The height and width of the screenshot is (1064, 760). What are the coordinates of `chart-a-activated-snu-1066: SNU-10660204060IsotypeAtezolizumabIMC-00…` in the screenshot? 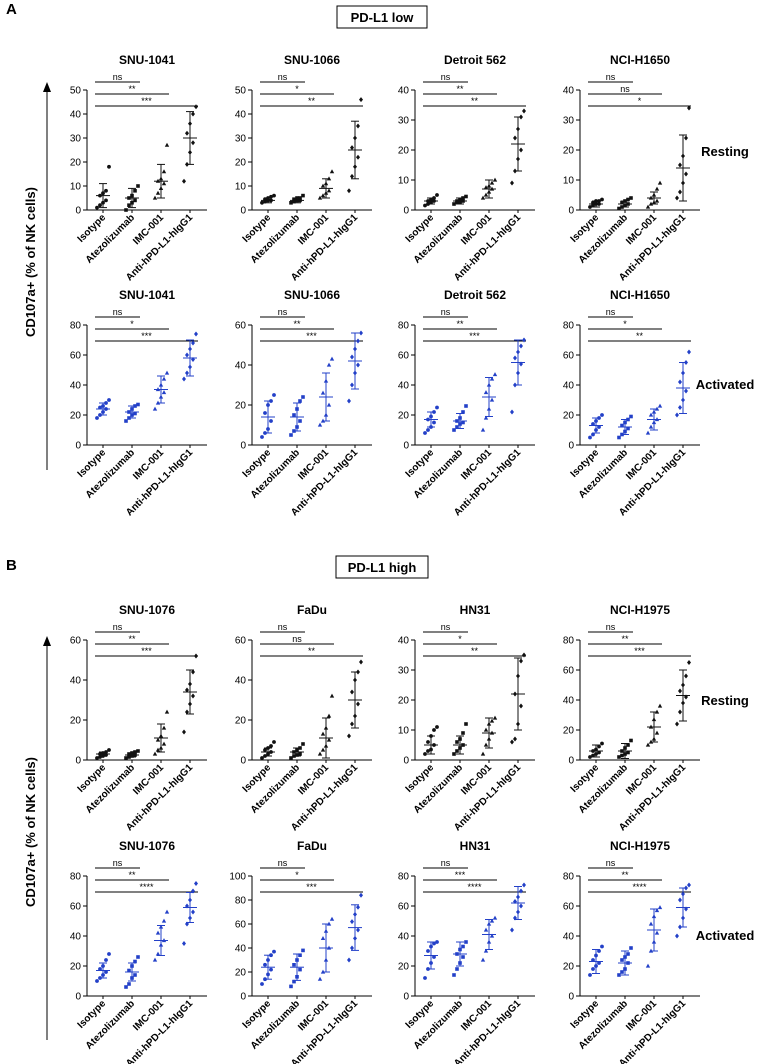 It's located at (303, 403).